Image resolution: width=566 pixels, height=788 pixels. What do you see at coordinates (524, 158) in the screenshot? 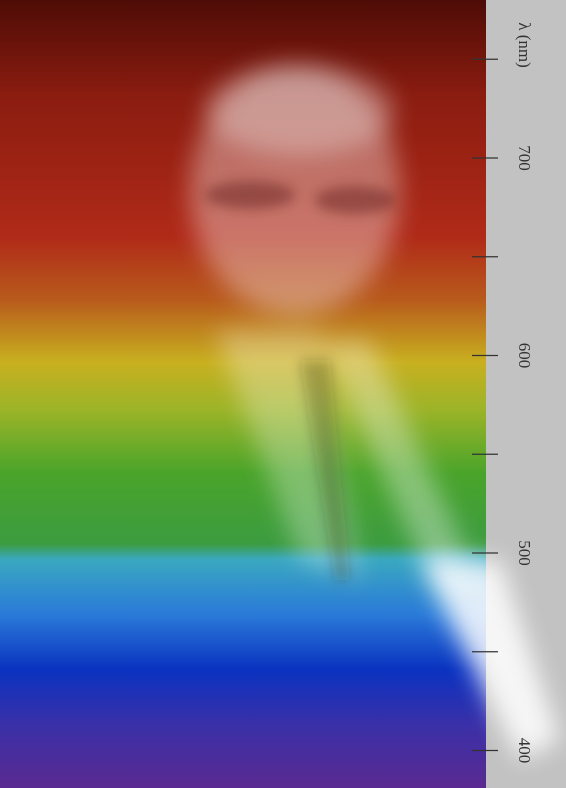
I see `tick-label: 700` at bounding box center [524, 158].